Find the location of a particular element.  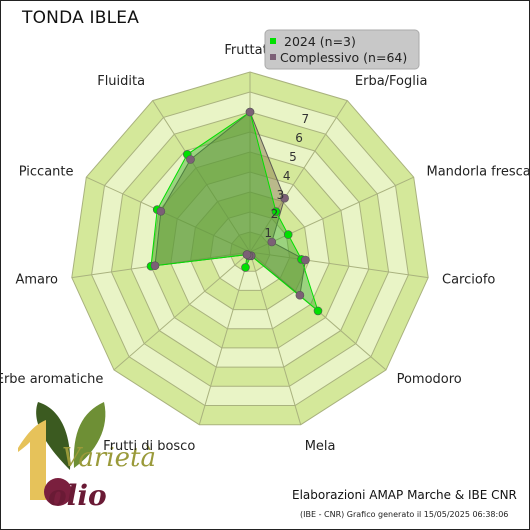

legend-box is located at coordinates (342, 49).